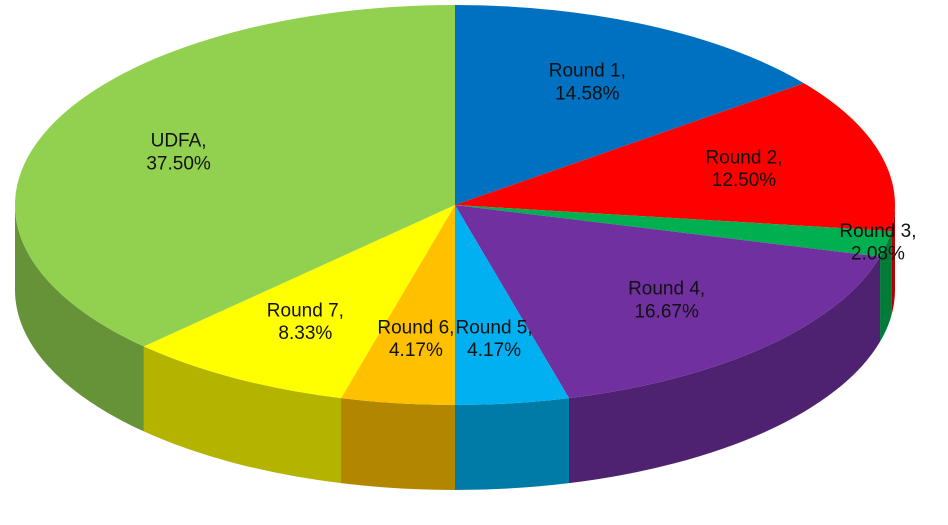 This screenshot has height=525, width=948. I want to click on value-label: 8.33%, so click(305, 333).